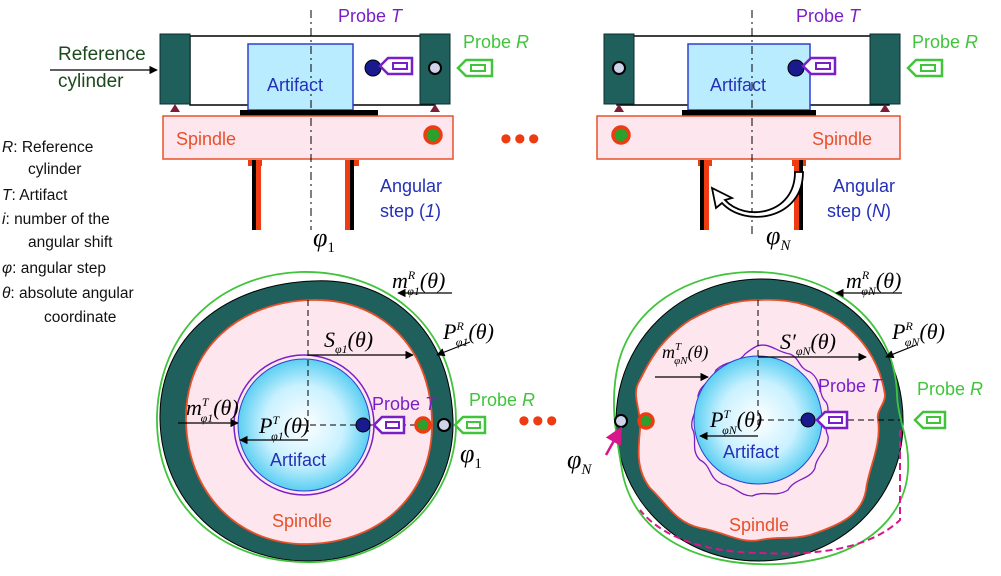  What do you see at coordinates (885, 69) in the screenshot?
I see `reference-cylinder-right-wall` at bounding box center [885, 69].